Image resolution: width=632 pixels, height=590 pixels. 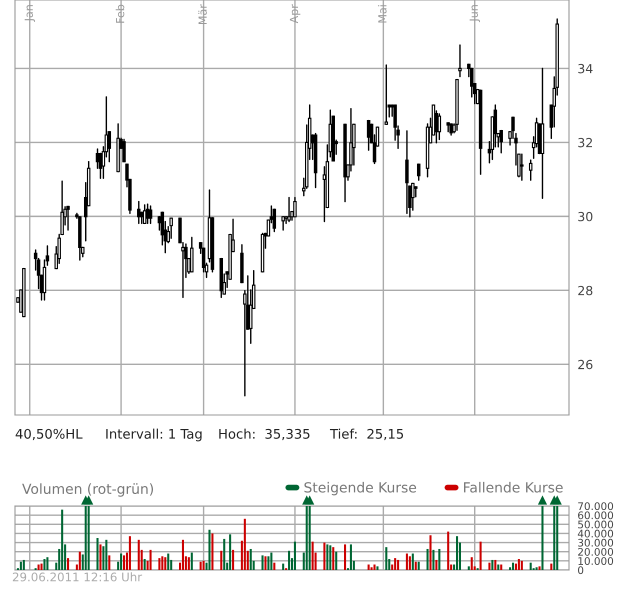 I want to click on y-tick-label: 32, so click(x=585, y=143).